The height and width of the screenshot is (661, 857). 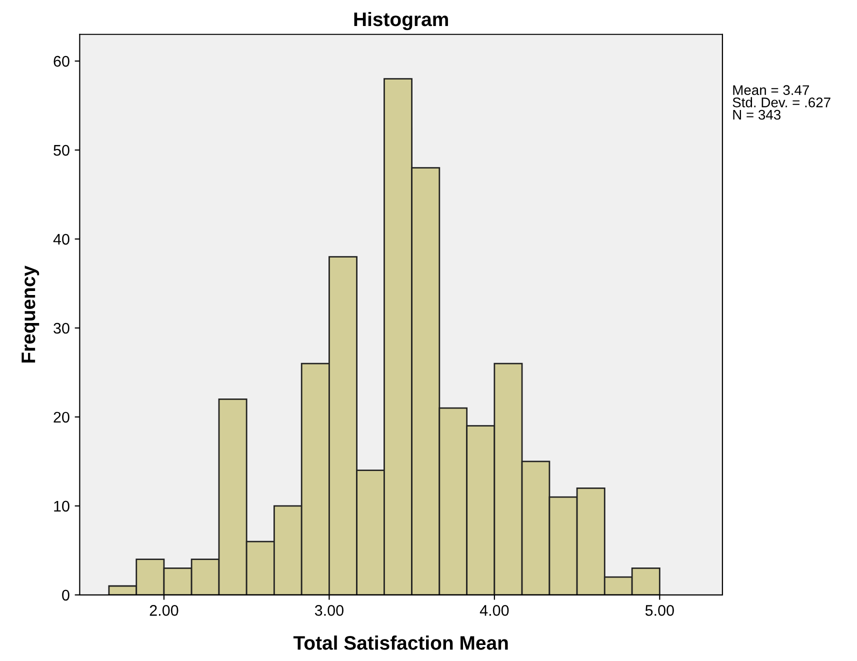 I want to click on y-tick-label: 0, so click(x=66, y=595).